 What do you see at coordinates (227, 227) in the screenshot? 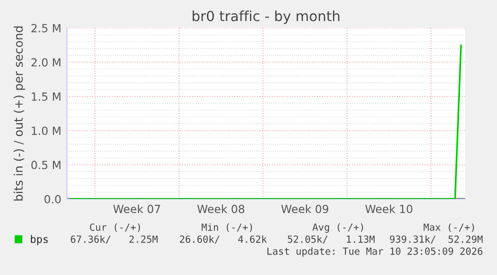
I see `text: Min (-/+)` at bounding box center [227, 227].